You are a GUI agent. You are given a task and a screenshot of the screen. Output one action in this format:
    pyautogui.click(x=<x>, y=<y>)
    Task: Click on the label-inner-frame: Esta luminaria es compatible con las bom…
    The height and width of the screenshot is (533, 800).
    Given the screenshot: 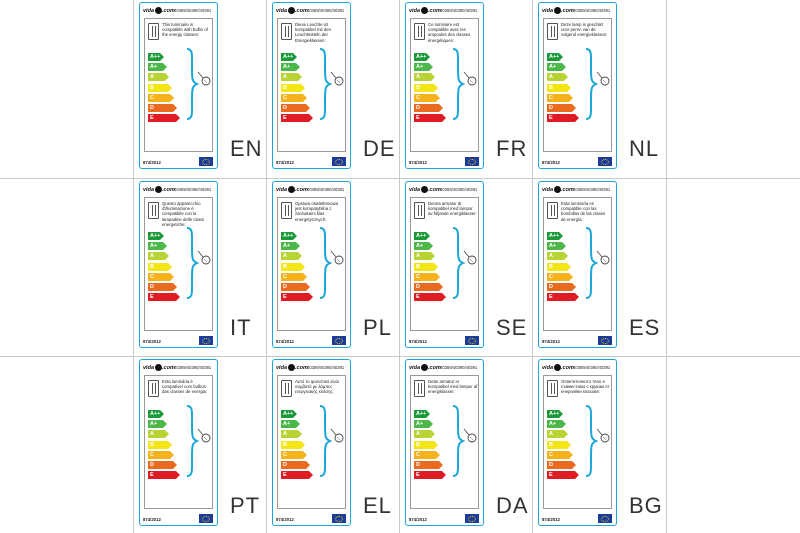 What is the action you would take?
    pyautogui.click(x=577, y=264)
    